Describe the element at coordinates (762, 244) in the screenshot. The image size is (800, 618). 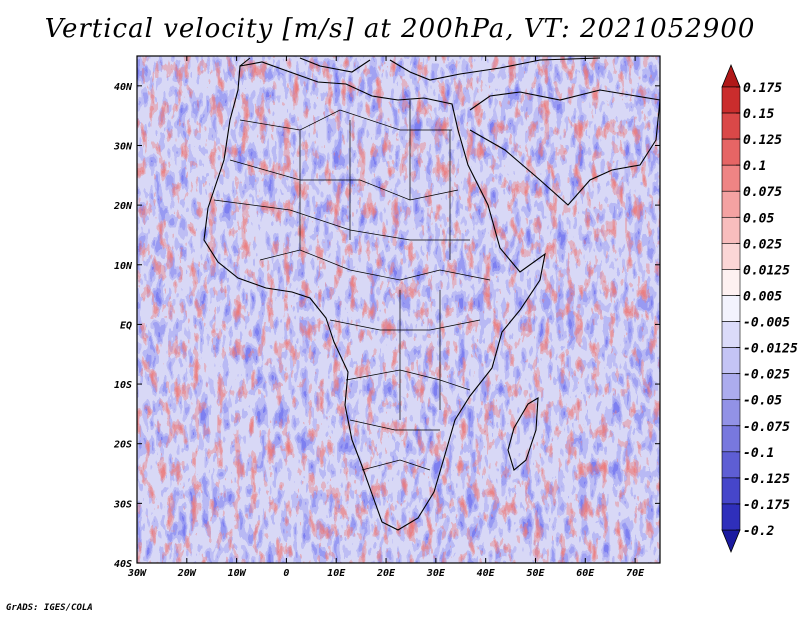
I see `colorbar-label: 0.025` at that location.